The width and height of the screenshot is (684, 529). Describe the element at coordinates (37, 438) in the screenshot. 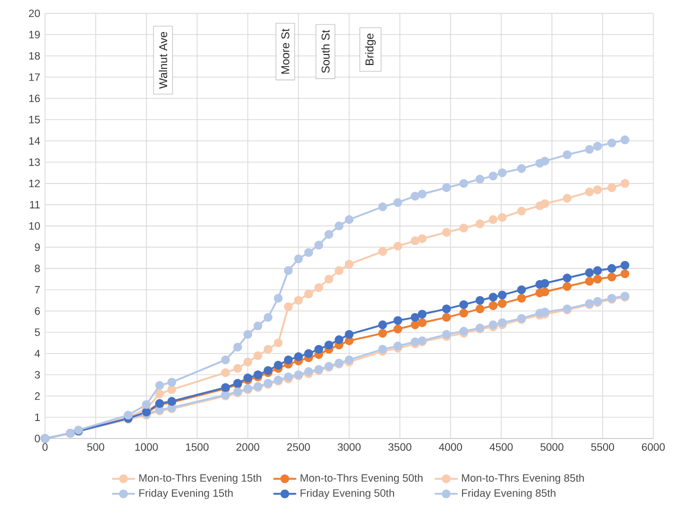

I see `y-tick-label: 0` at that location.